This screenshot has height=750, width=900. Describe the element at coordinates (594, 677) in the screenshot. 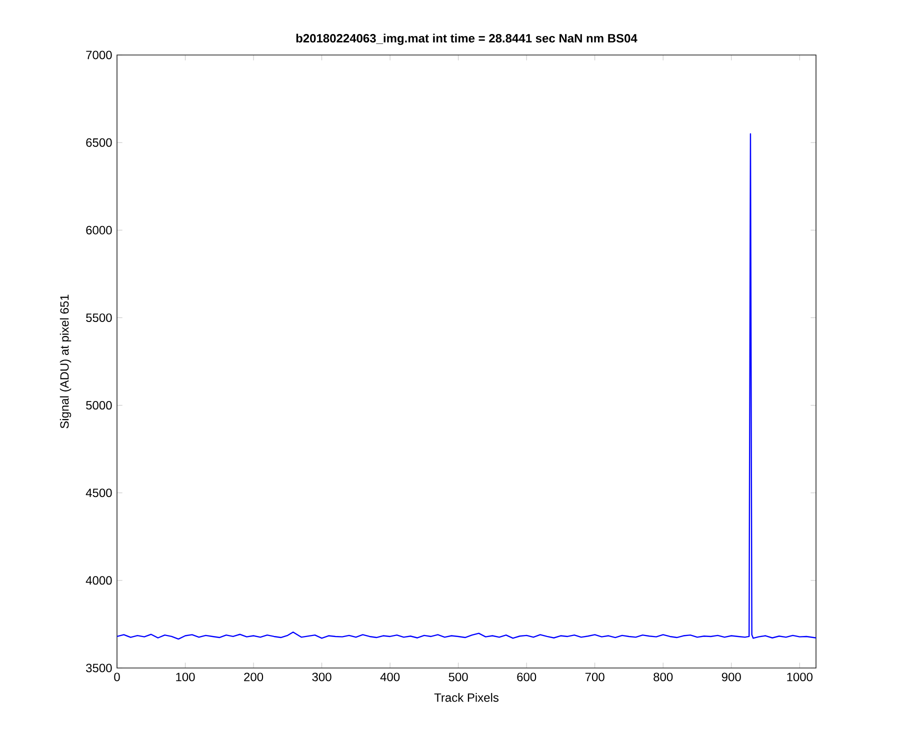

I see `x-tick-label: 700` at that location.